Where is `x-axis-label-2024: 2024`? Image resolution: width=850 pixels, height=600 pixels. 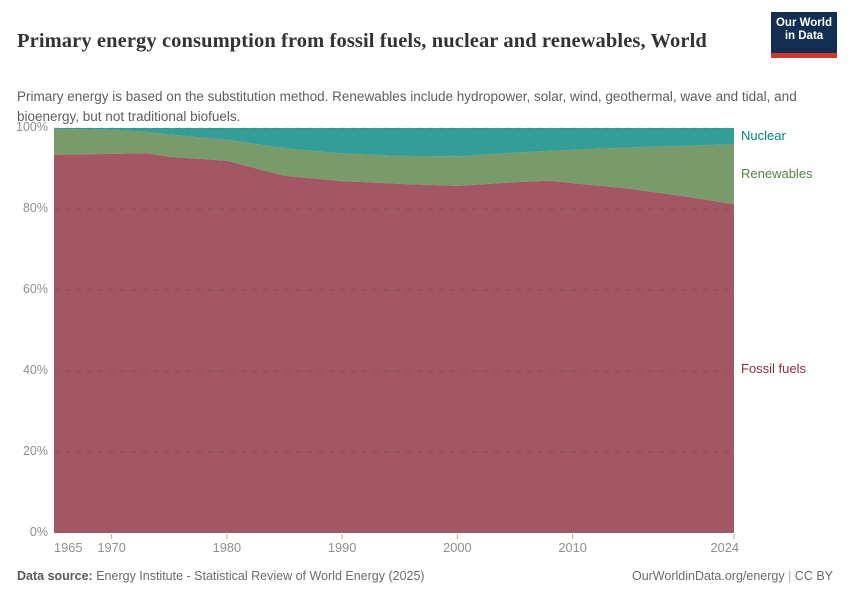
x-axis-label-2024: 2024 is located at coordinates (724, 547).